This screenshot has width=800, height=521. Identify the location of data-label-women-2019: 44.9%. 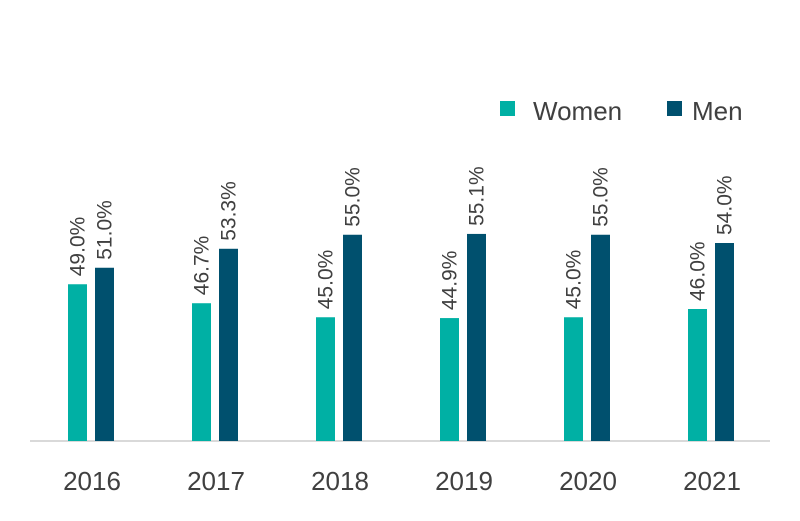
(450, 281).